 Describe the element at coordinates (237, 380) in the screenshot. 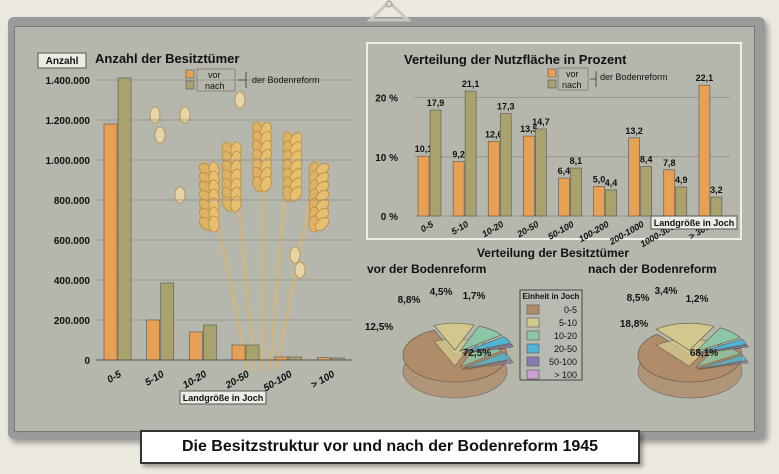

I see `x-tick-label: 20-50` at that location.